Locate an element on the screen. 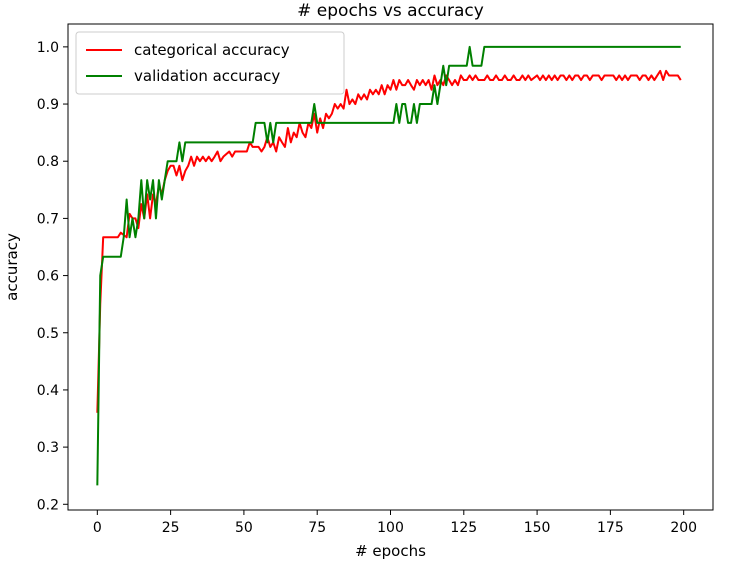  chart-title: # epochs vs accuracy is located at coordinates (390, 11).